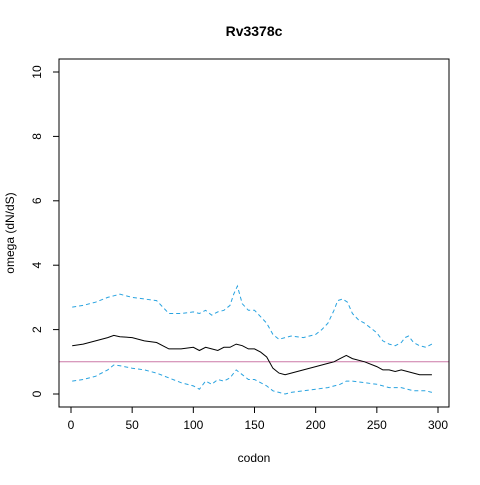 This screenshot has width=480, height=485. I want to click on y-tick-label: 6, so click(37, 200).